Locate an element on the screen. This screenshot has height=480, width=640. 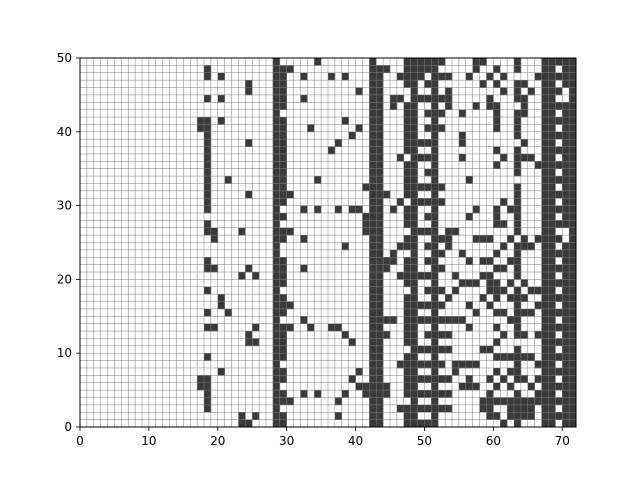
x-tick-label: 50 is located at coordinates (424, 441).